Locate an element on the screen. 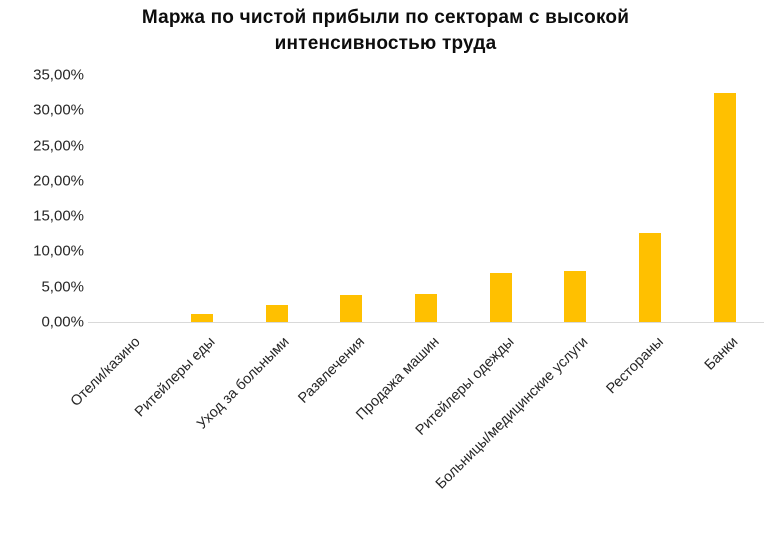  x-axis-label: Развлечения is located at coordinates (331, 370).